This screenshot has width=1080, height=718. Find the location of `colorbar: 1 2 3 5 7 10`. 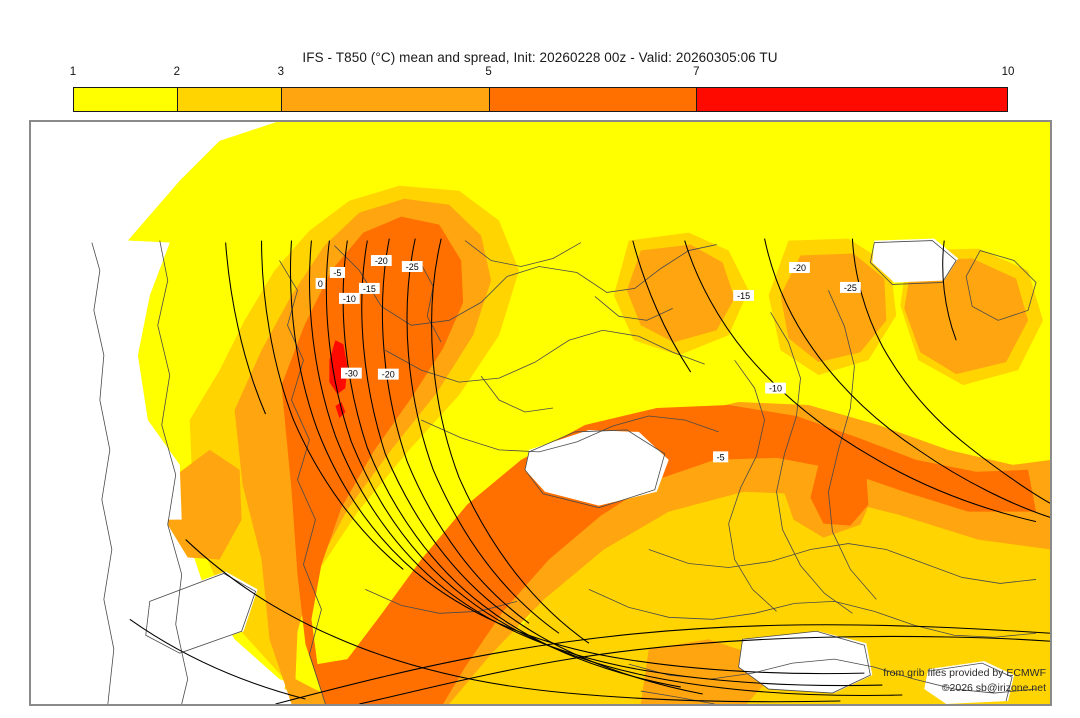

colorbar: 1 2 3 5 7 10 is located at coordinates (542, 89).